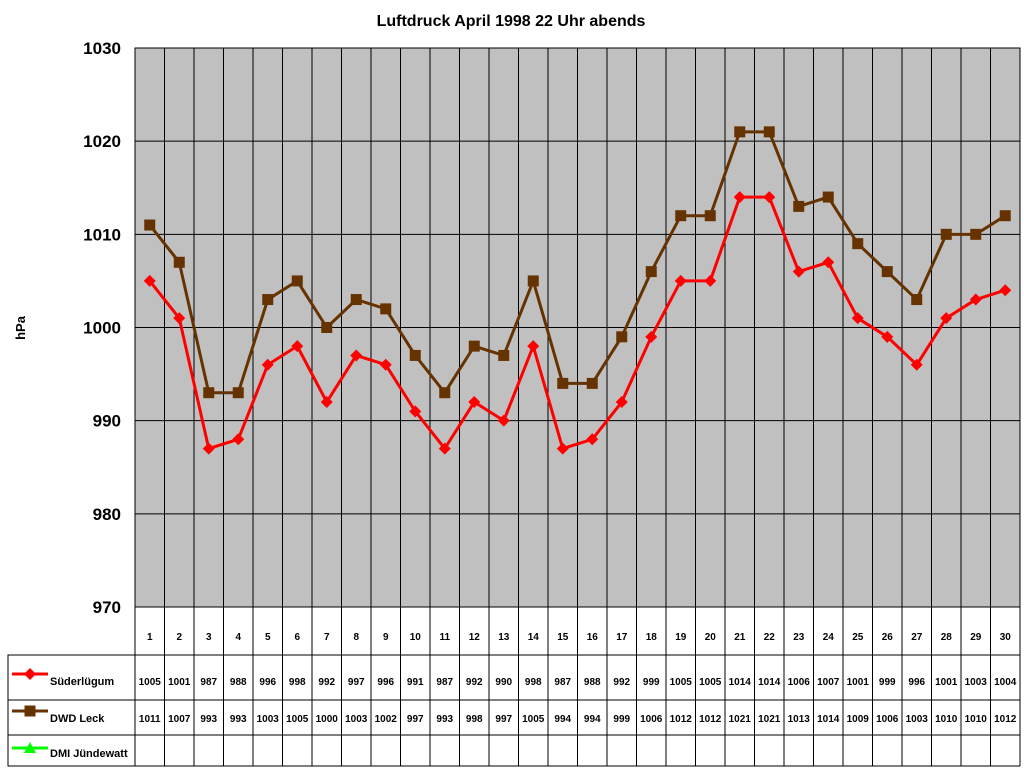 The width and height of the screenshot is (1024, 768). I want to click on table-cell-value: 1004, so click(1005, 682).